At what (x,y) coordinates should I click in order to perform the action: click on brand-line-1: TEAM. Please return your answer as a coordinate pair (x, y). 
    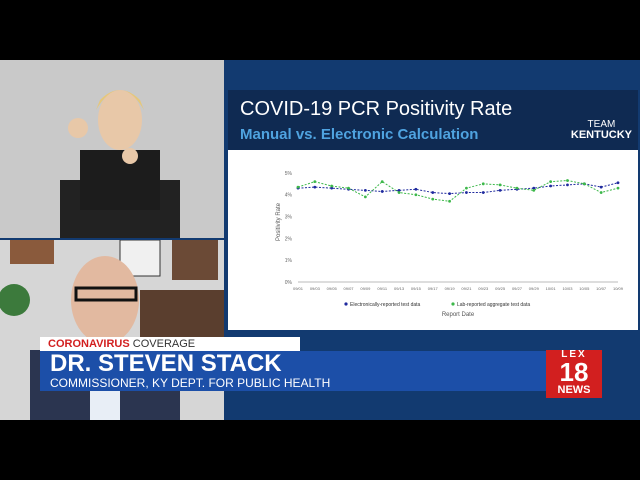
    Looking at the image, I should click on (601, 124).